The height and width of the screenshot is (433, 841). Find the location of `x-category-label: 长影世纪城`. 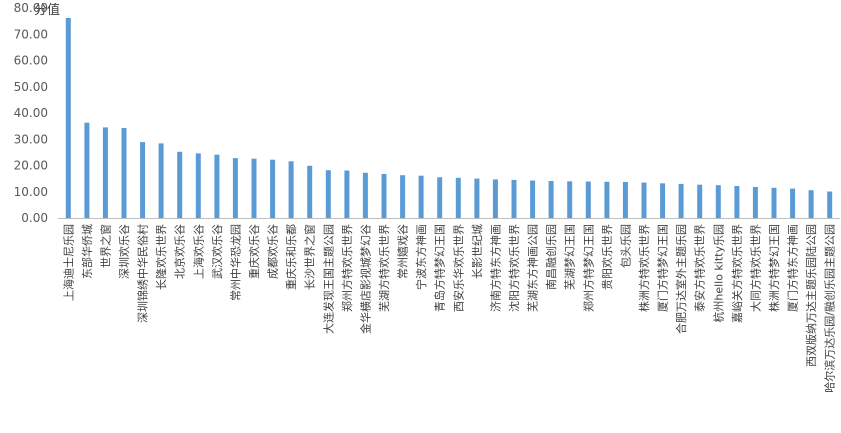

x-category-label: 长影世纪城 is located at coordinates (477, 251).